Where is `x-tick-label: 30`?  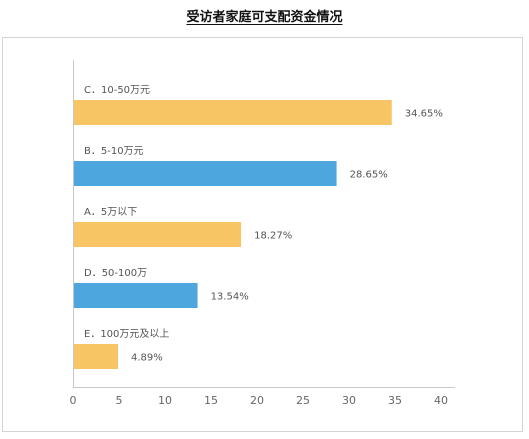
x-tick-label: 30 is located at coordinates (349, 400).